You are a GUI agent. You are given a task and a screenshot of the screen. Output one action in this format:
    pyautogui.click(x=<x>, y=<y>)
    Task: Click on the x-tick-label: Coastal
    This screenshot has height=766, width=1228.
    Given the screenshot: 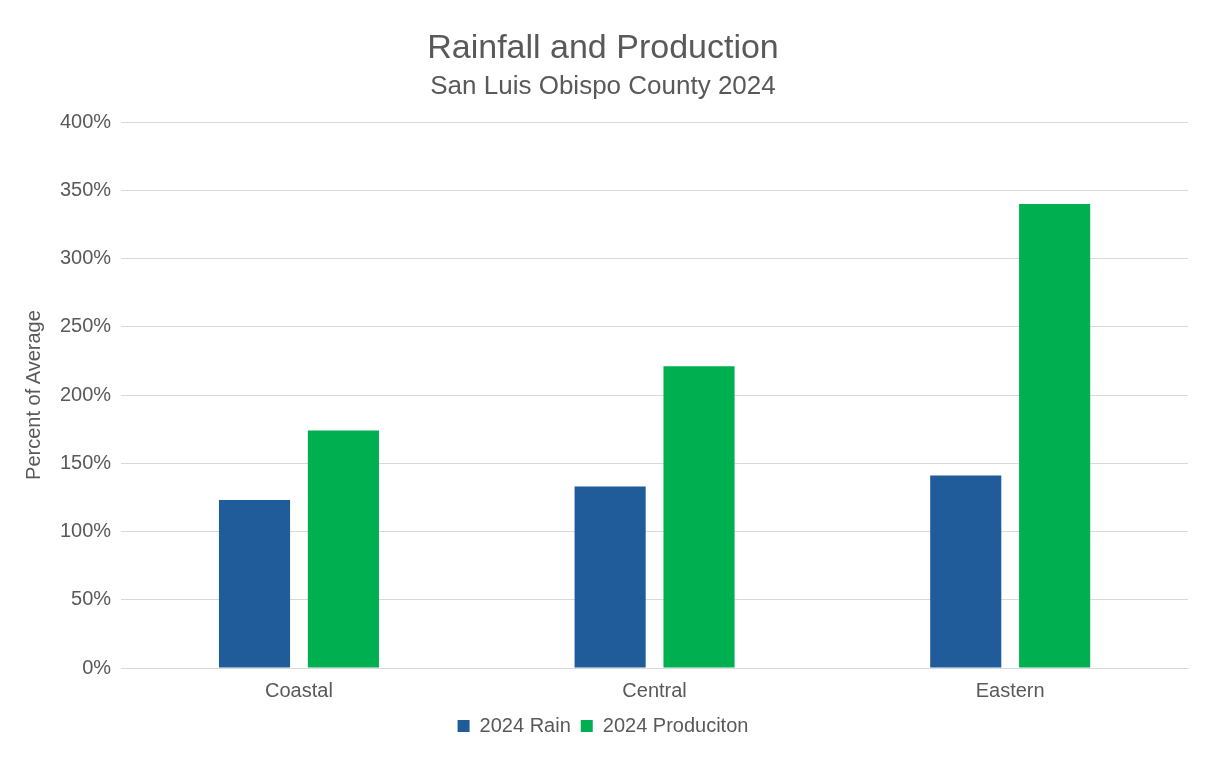 What is the action you would take?
    pyautogui.click(x=299, y=689)
    